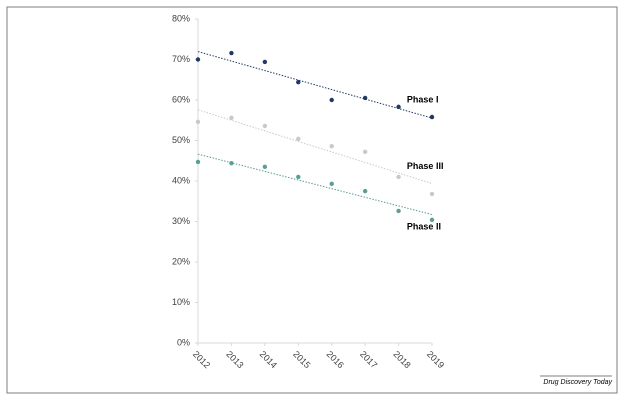  Describe the element at coordinates (335, 359) in the screenshot. I see `x-tick-label: 2016` at that location.